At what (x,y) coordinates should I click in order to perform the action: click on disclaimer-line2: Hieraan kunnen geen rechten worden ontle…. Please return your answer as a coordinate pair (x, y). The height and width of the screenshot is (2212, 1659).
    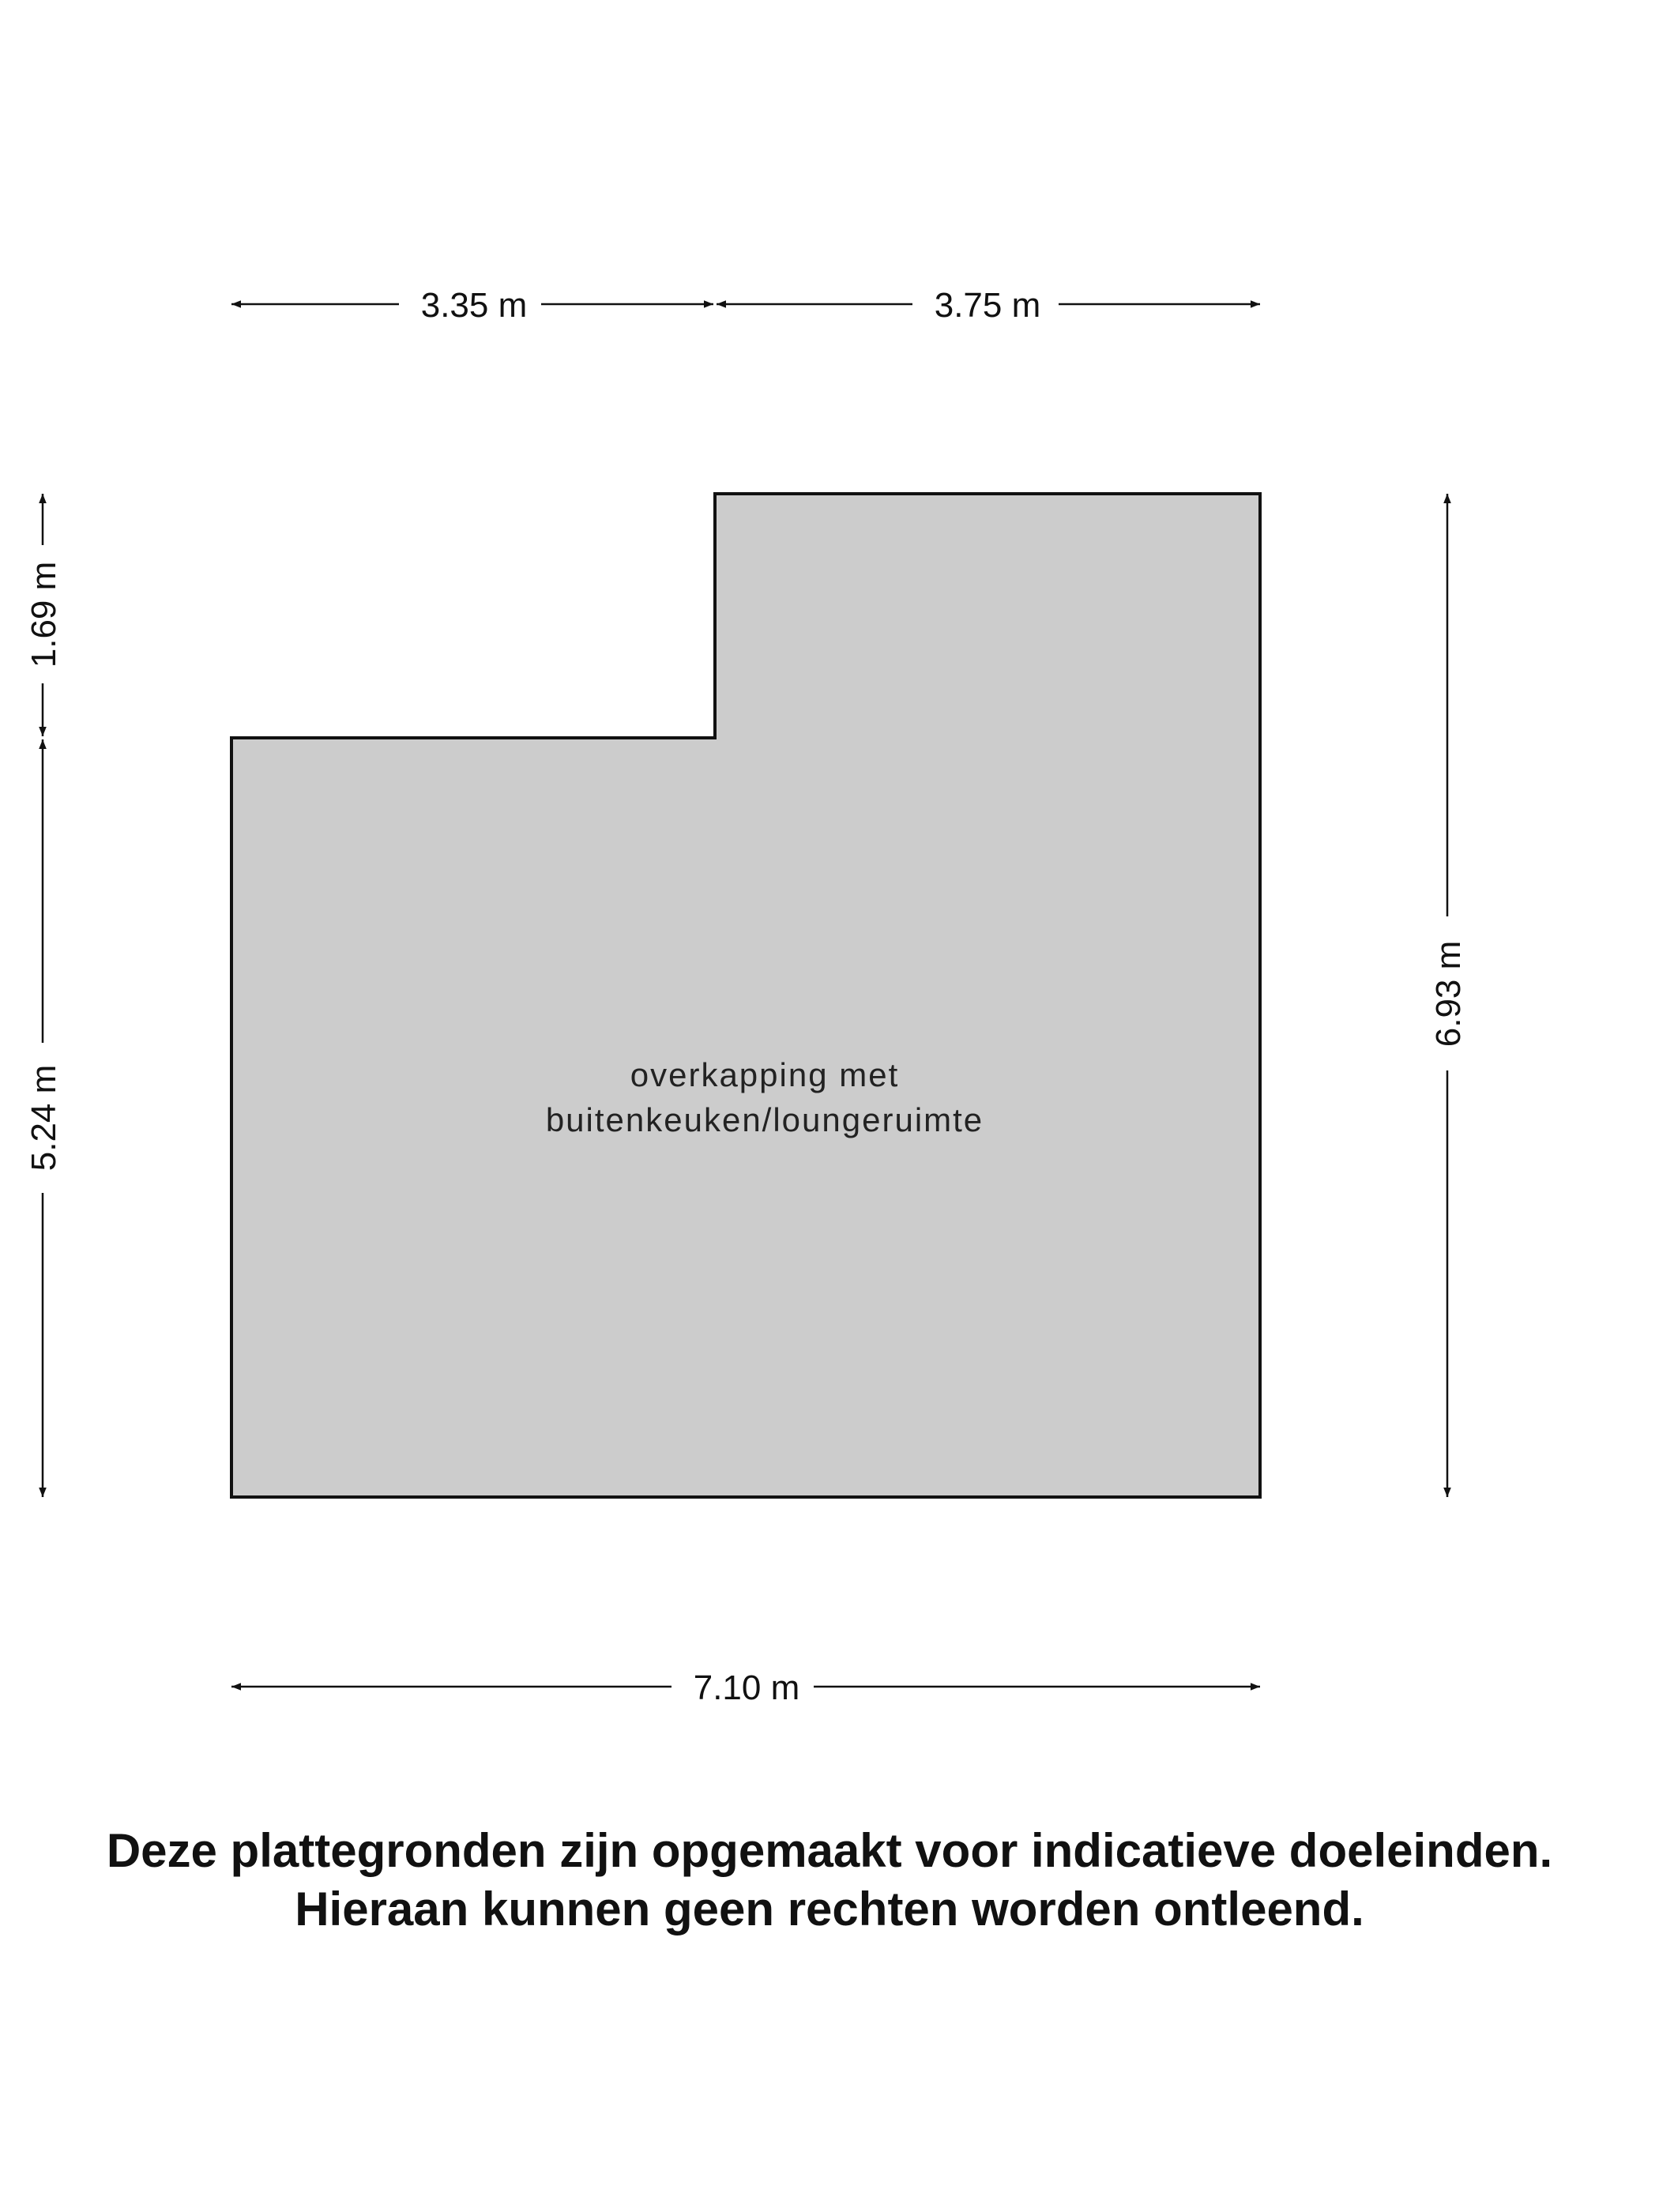
    Looking at the image, I should click on (829, 1910).